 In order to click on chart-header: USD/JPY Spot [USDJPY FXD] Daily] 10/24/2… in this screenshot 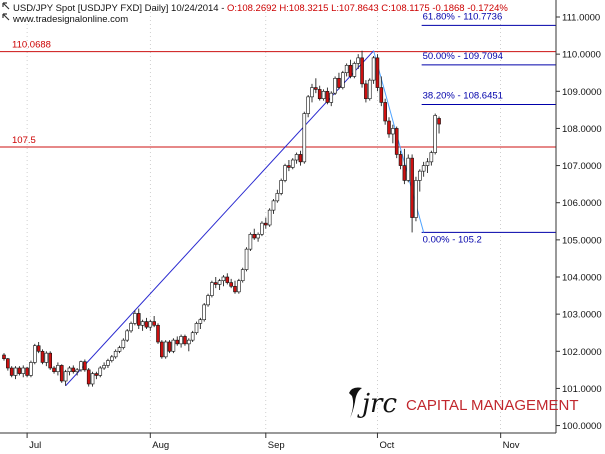, I will do `click(255, 13)`.